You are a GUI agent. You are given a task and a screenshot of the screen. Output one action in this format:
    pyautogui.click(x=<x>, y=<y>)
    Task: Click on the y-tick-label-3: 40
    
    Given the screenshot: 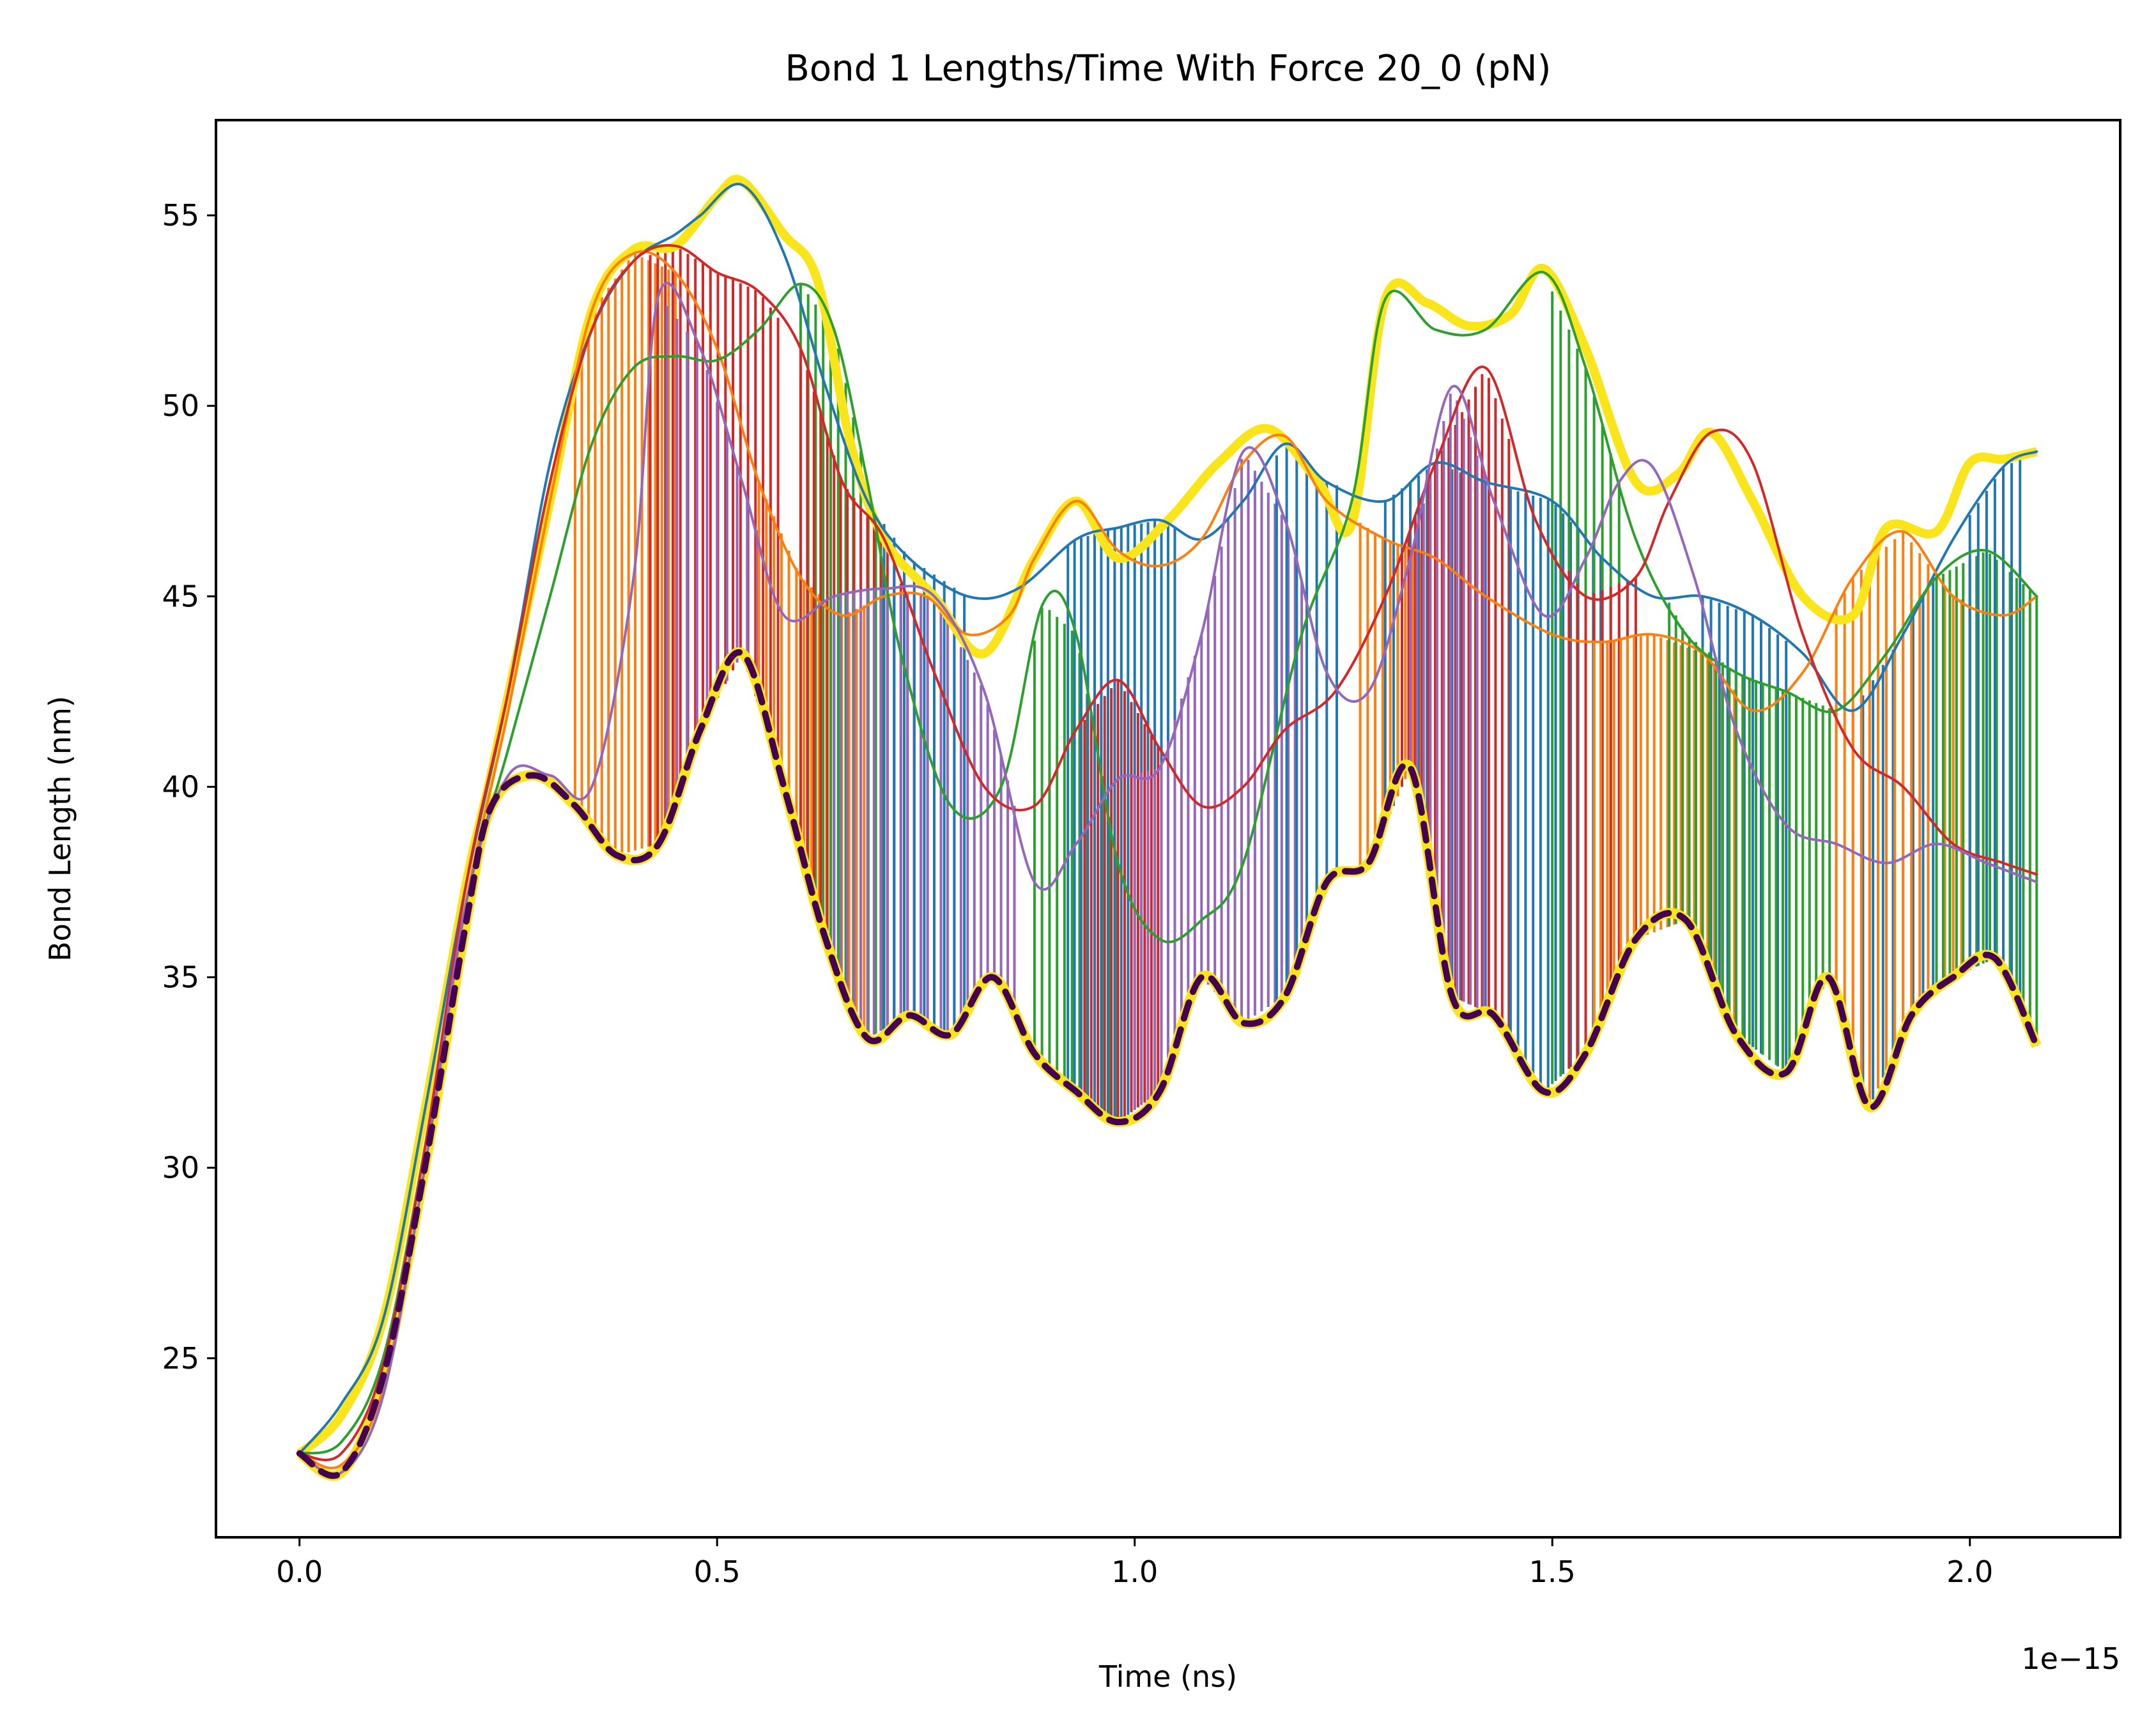 What is the action you would take?
    pyautogui.click(x=180, y=786)
    